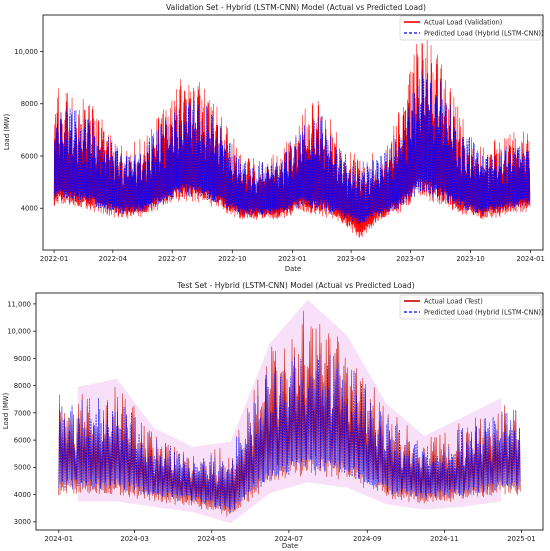 The width and height of the screenshot is (550, 551). Describe the element at coordinates (29, 209) in the screenshot. I see `validation-y-tick-label: 4000` at that location.